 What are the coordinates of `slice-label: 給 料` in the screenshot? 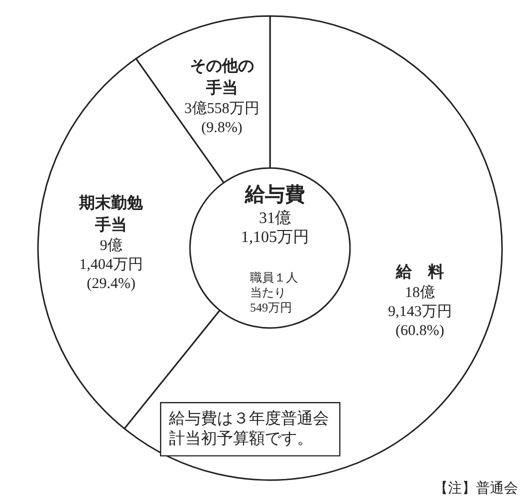 It's located at (419, 271).